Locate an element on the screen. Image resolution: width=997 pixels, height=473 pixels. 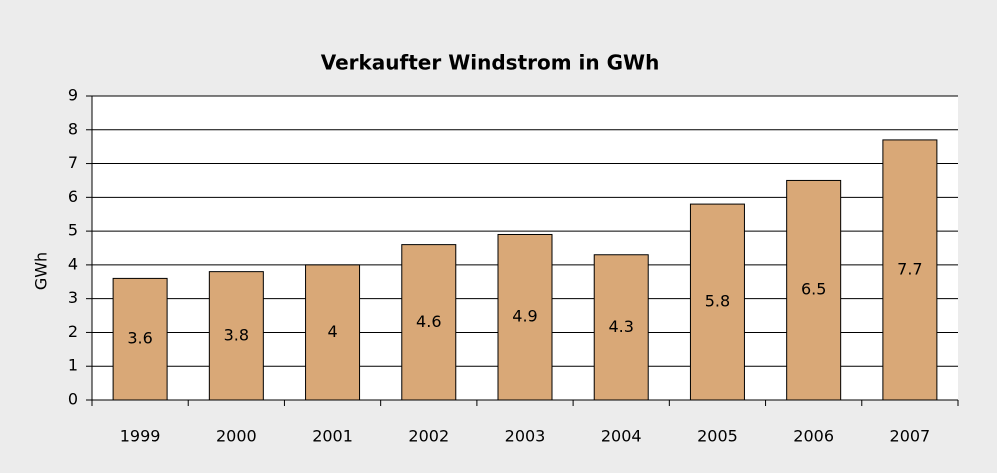
data-label: 7.7 is located at coordinates (909, 268).